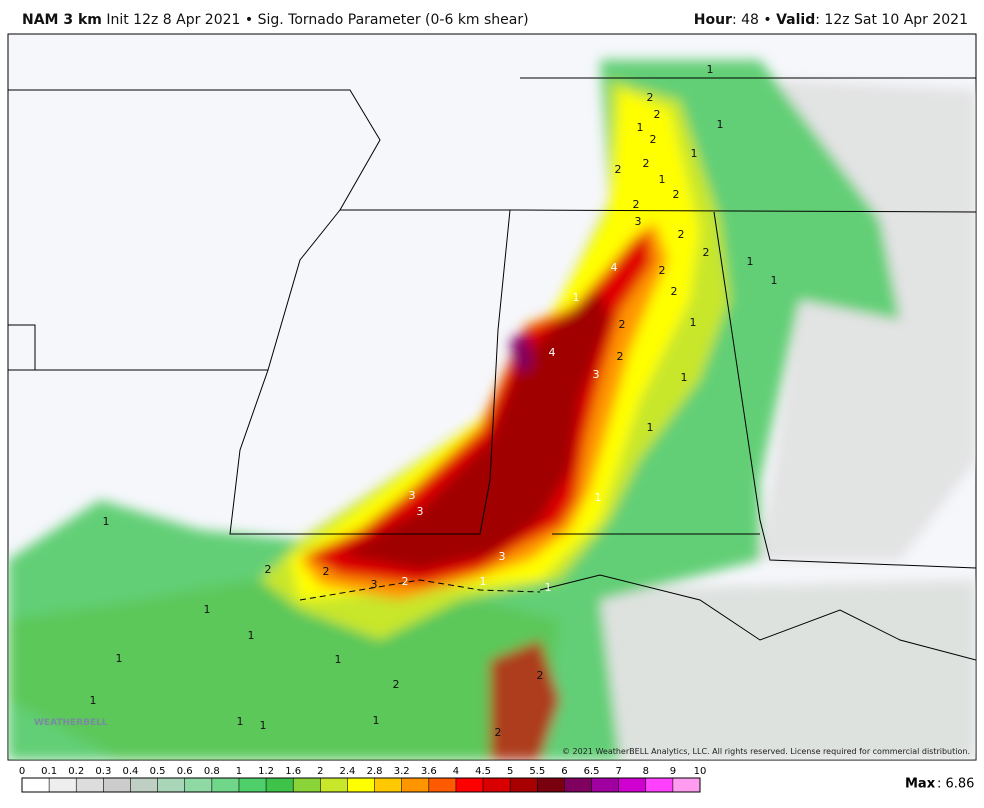 The image size is (984, 808). What do you see at coordinates (212, 771) in the screenshot?
I see `colorbar-tick-label: 0.8` at bounding box center [212, 771].